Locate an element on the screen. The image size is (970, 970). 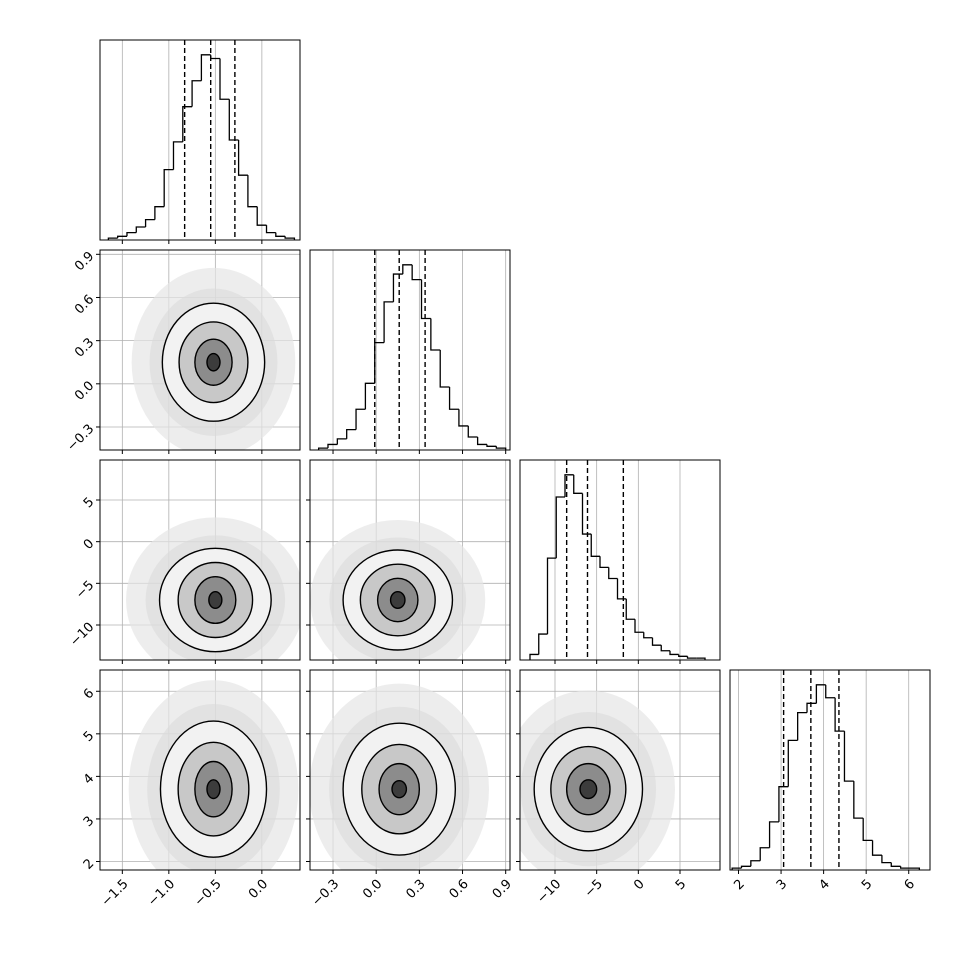
x-tick-label: −0.3 is located at coordinates (325, 893).